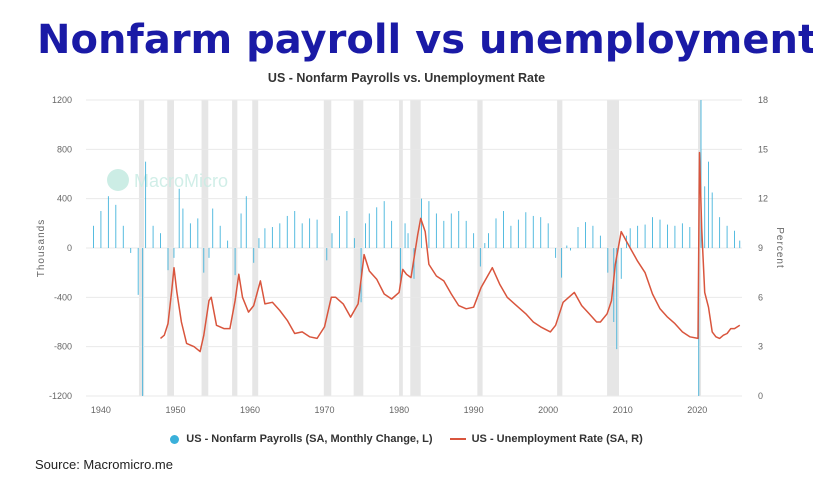 This screenshot has width=813, height=490. What do you see at coordinates (104, 464) in the screenshot?
I see `source-note: Source: Macromicro.me` at bounding box center [104, 464].